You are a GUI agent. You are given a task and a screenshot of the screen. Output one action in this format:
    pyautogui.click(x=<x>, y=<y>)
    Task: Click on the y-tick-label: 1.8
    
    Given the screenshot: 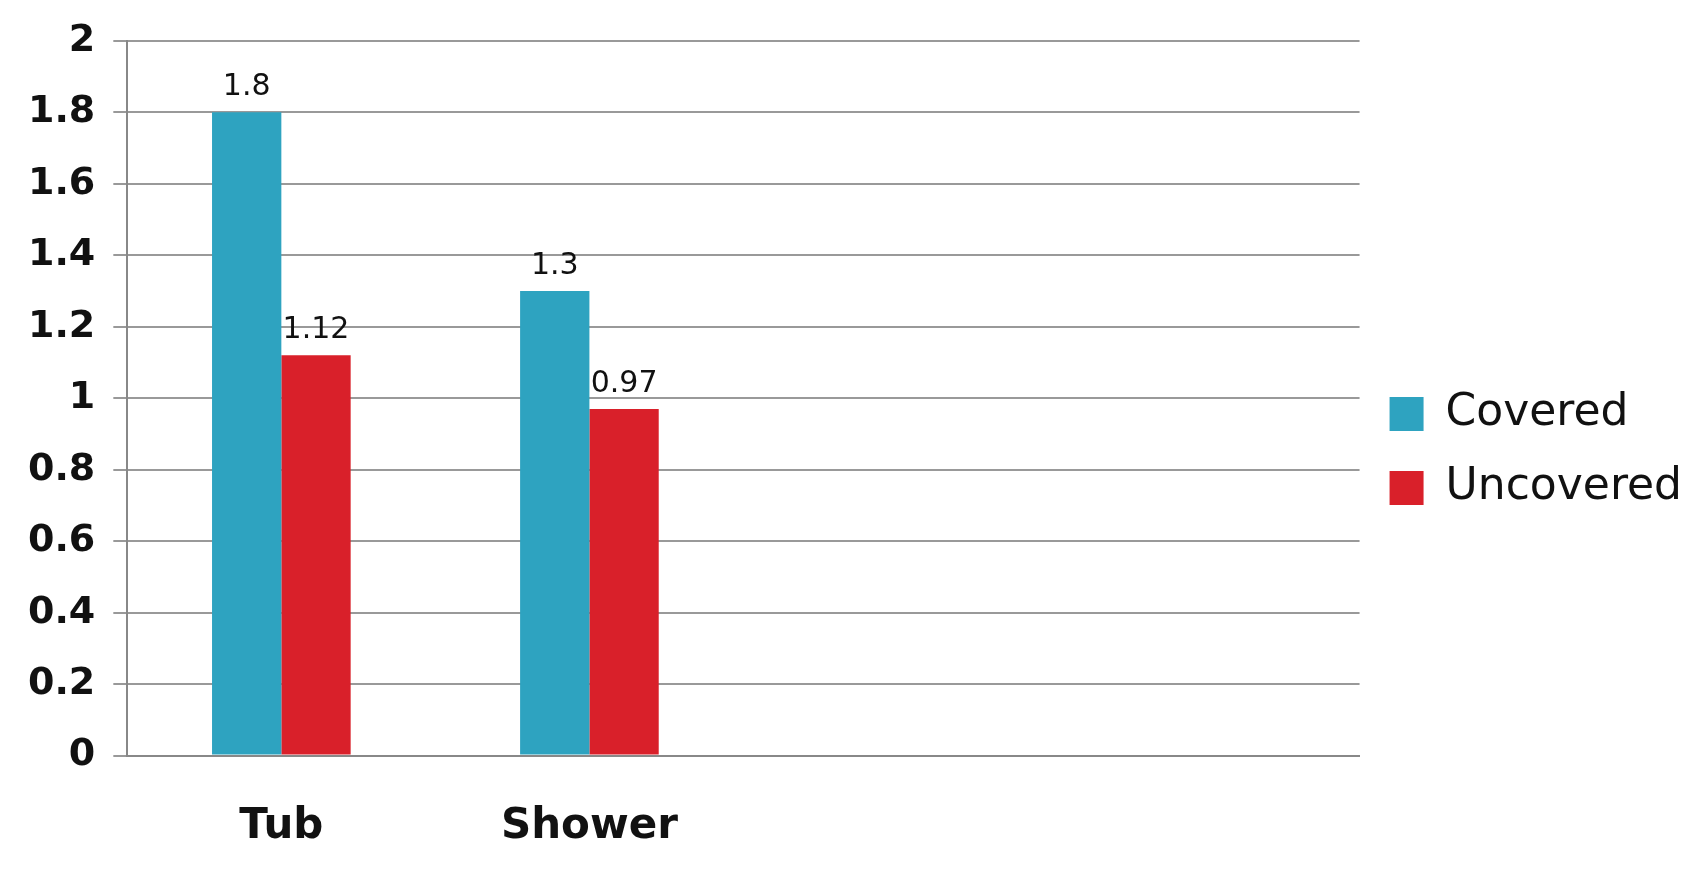 What is the action you would take?
    pyautogui.click(x=61, y=109)
    